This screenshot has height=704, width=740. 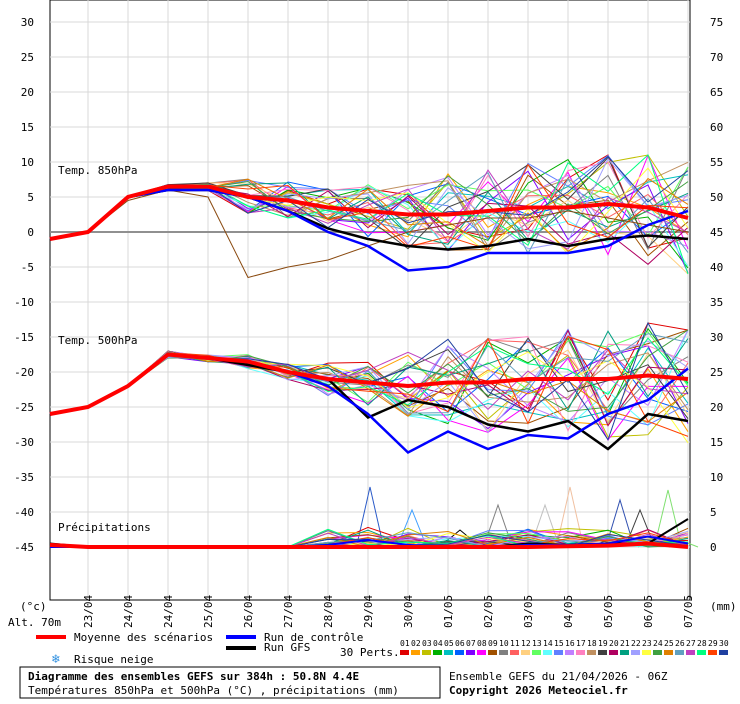 I want to click on date-tick-label: 28/04, so click(x=328, y=611).